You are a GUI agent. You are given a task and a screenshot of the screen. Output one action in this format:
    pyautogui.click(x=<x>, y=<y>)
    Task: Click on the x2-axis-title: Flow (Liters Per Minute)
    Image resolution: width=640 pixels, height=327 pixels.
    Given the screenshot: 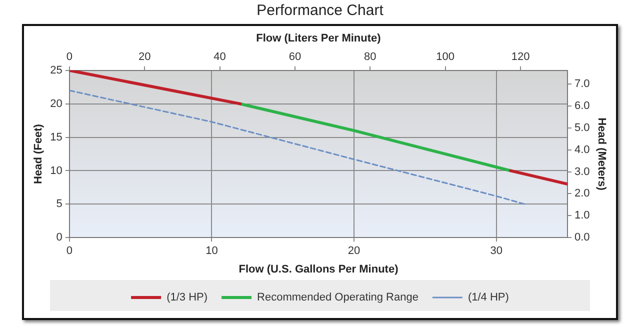 What is the action you would take?
    pyautogui.click(x=319, y=38)
    